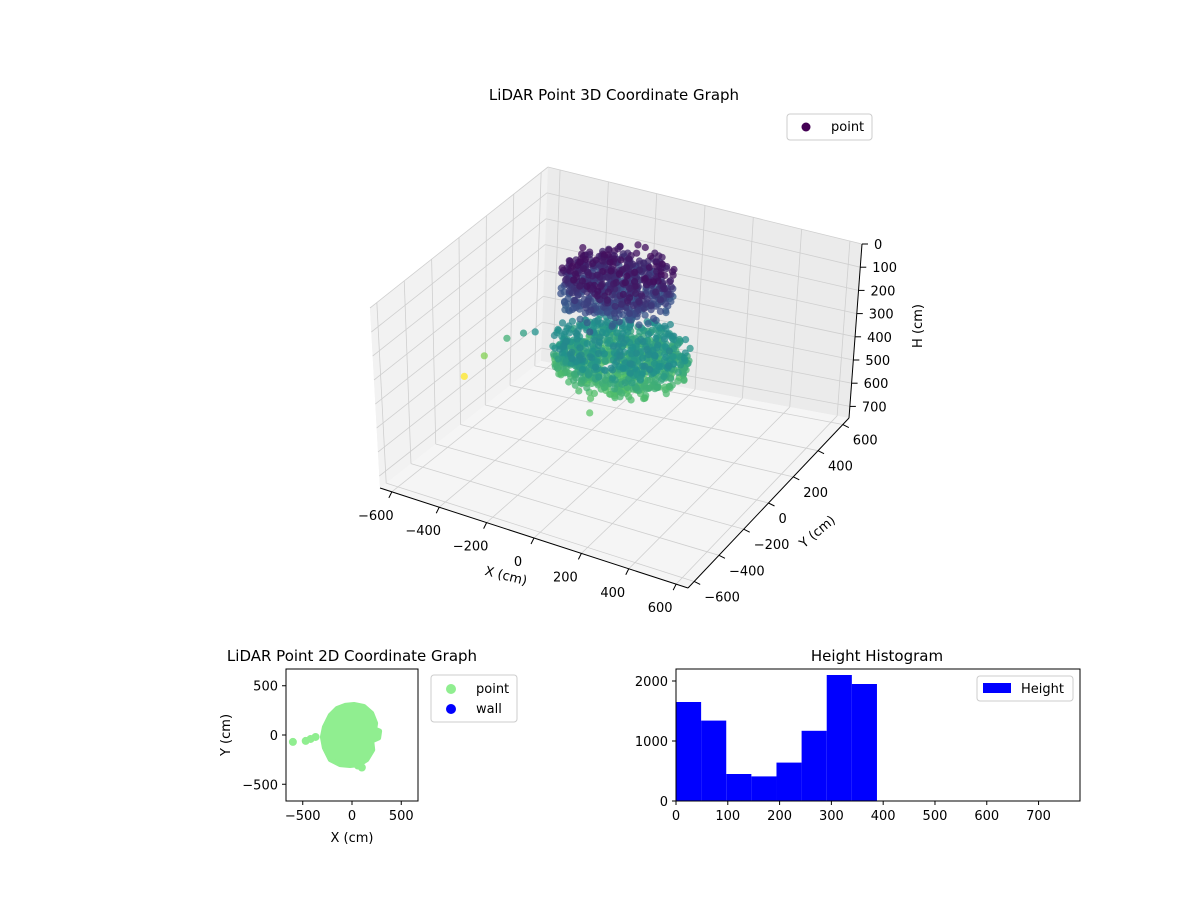 This screenshot has height=900, width=1200. I want to click on grid-left-z, so click(460, 412).